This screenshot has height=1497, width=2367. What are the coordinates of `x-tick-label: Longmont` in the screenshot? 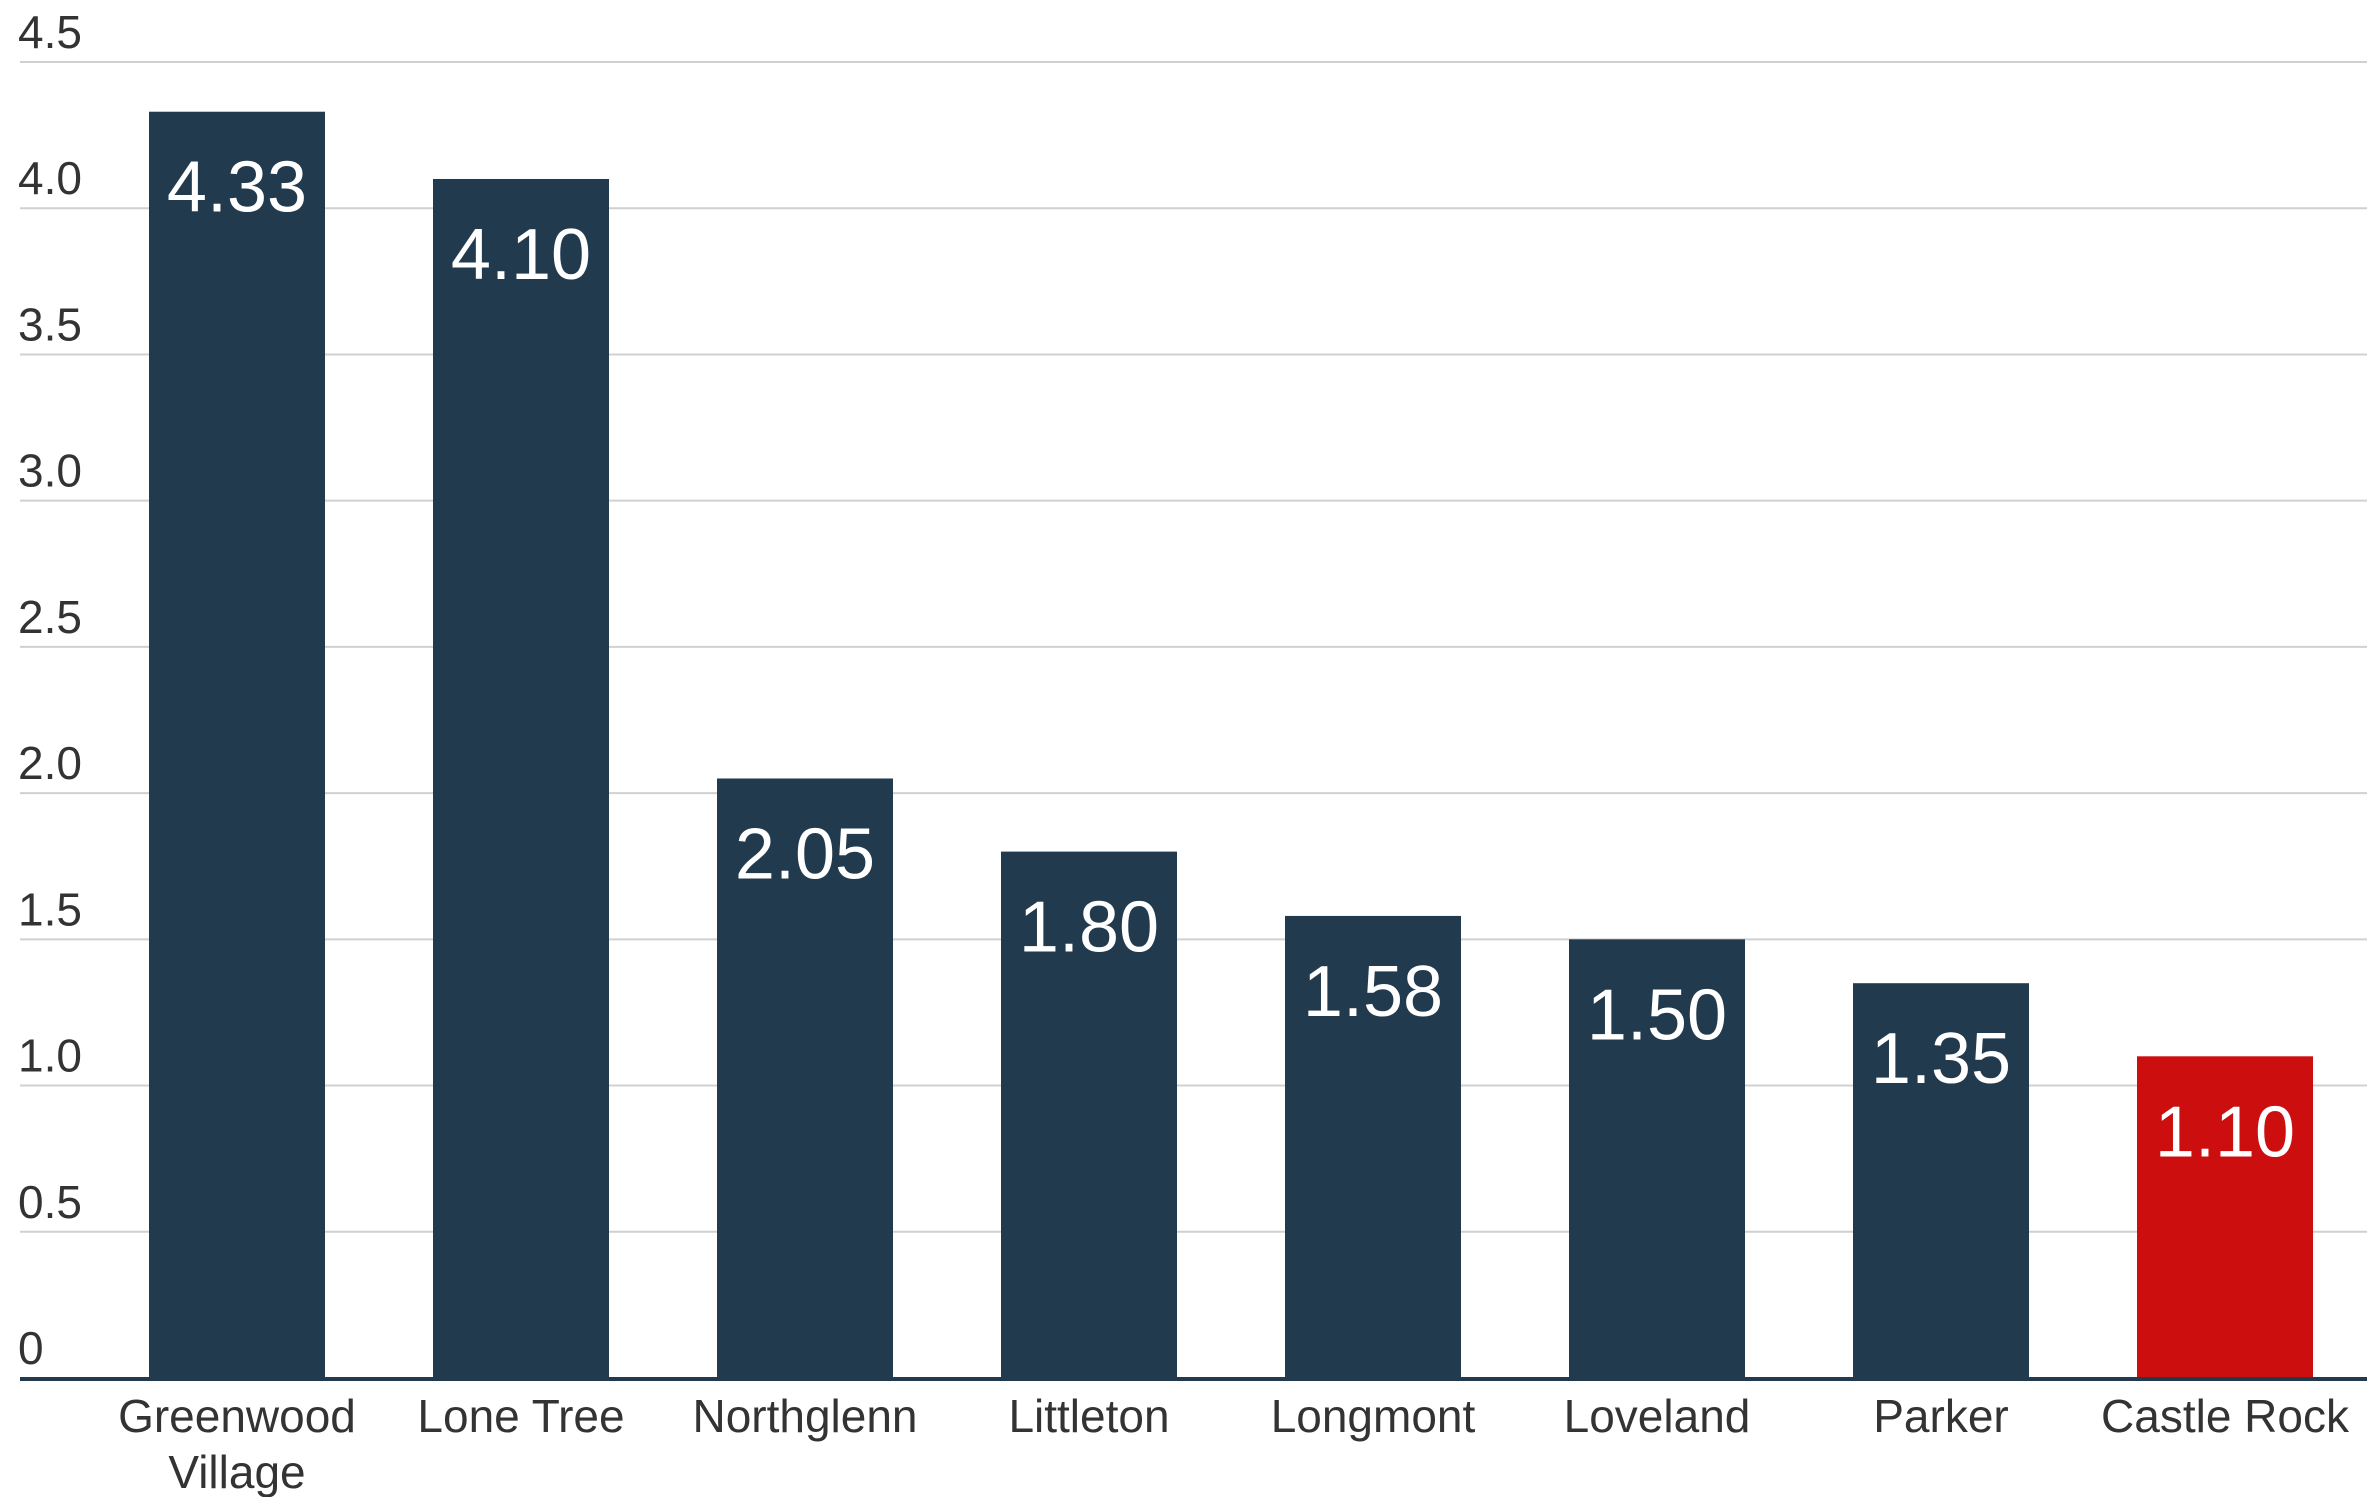 It's located at (1373, 1416).